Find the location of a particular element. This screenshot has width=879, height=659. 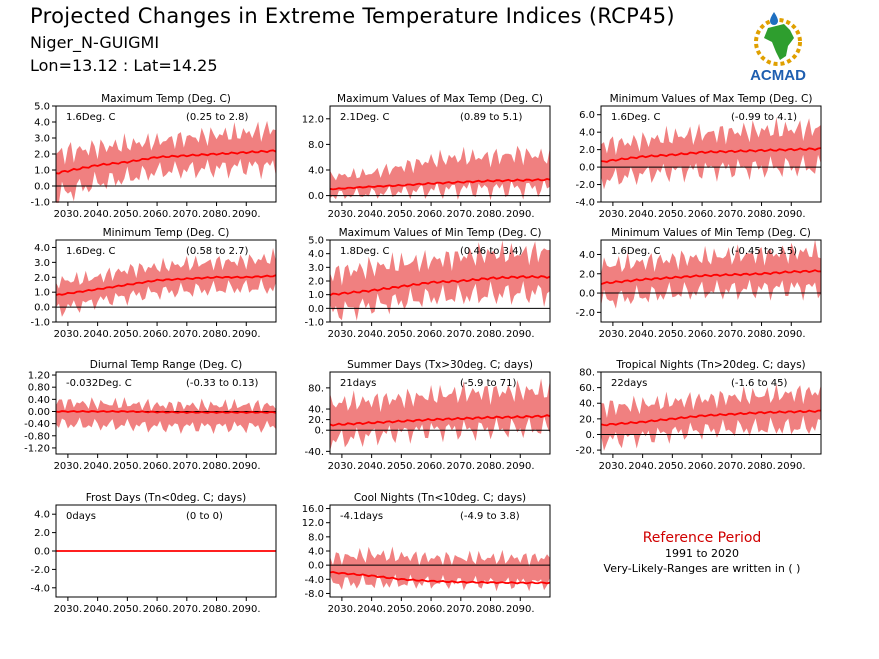

logo-text: ACMAD is located at coordinates (778, 75).